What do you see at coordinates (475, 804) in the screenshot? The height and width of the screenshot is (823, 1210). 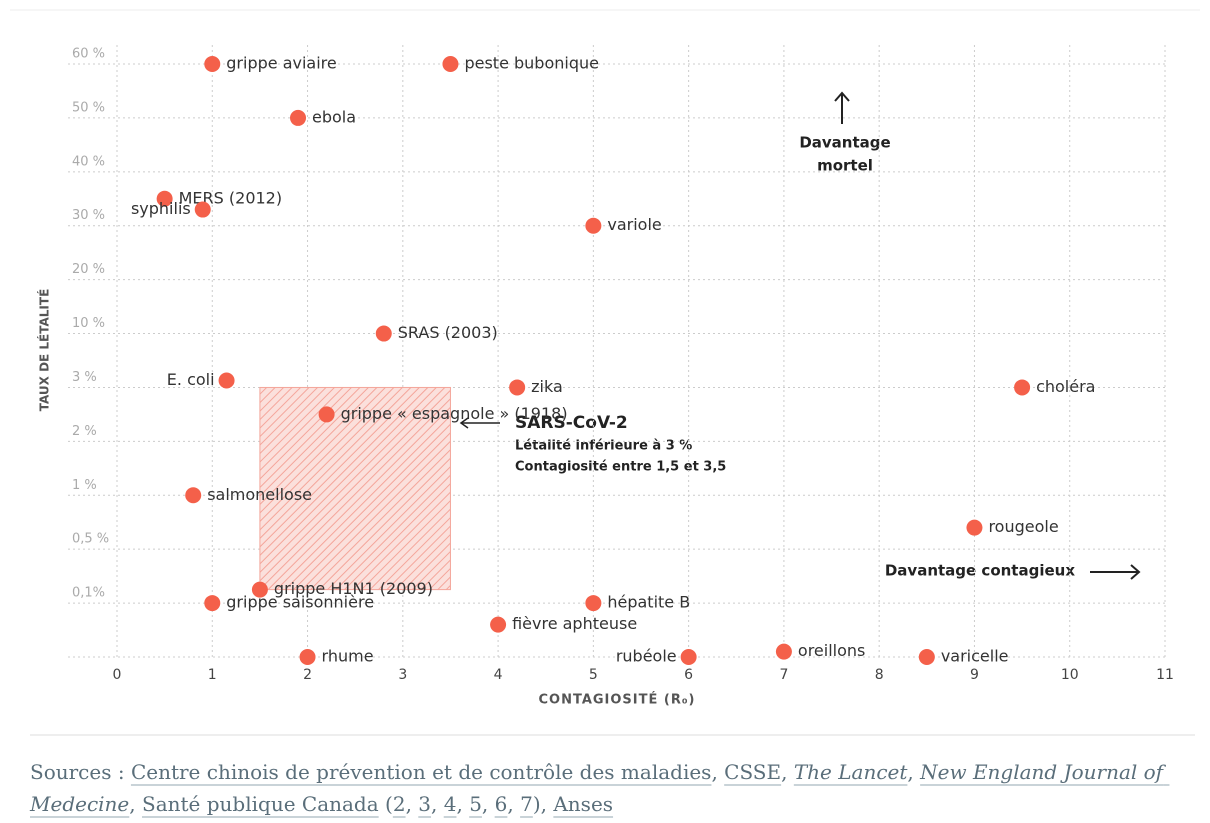 I see `source-link: 5` at bounding box center [475, 804].